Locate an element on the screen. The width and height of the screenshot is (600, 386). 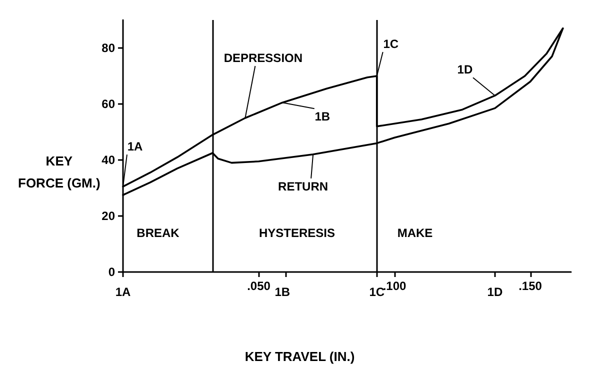
y-tick-label: 80 is located at coordinates (109, 48).